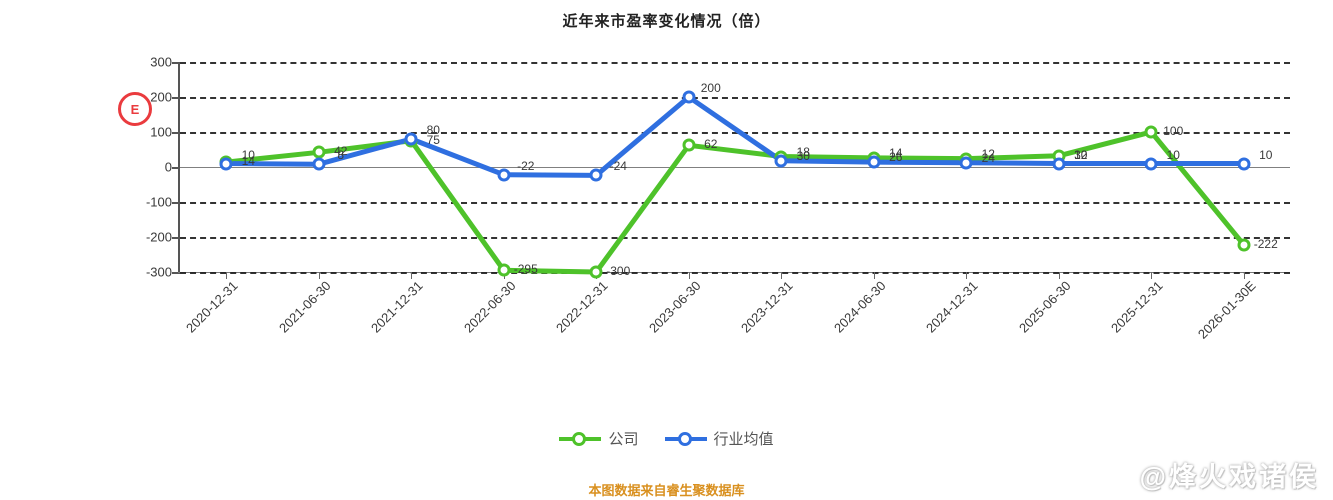 Image resolution: width=1333 pixels, height=500 pixels. I want to click on data-point-label: -222, so click(1265, 243).